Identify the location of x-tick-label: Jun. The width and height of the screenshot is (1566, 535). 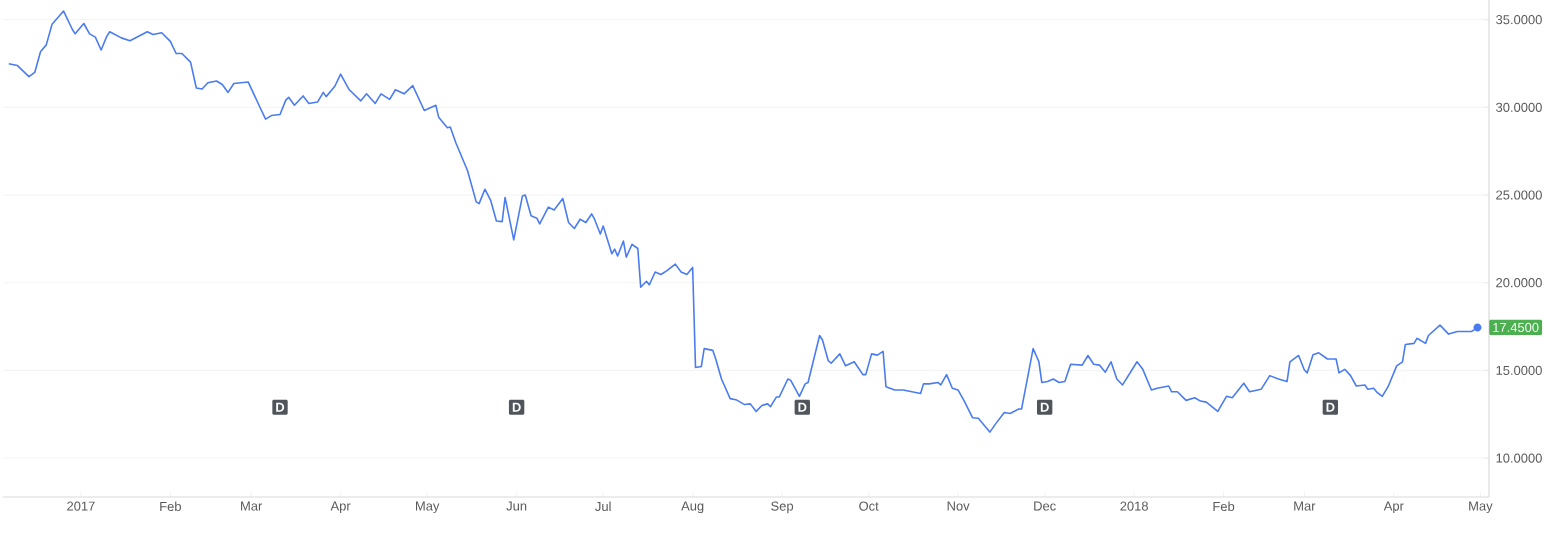
(516, 506).